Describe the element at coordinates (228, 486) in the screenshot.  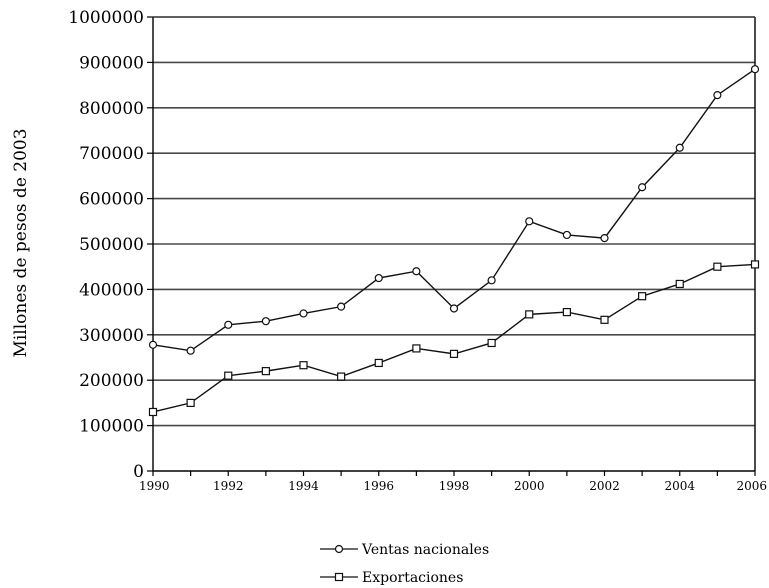
I see `x-tick-label: 1992` at that location.